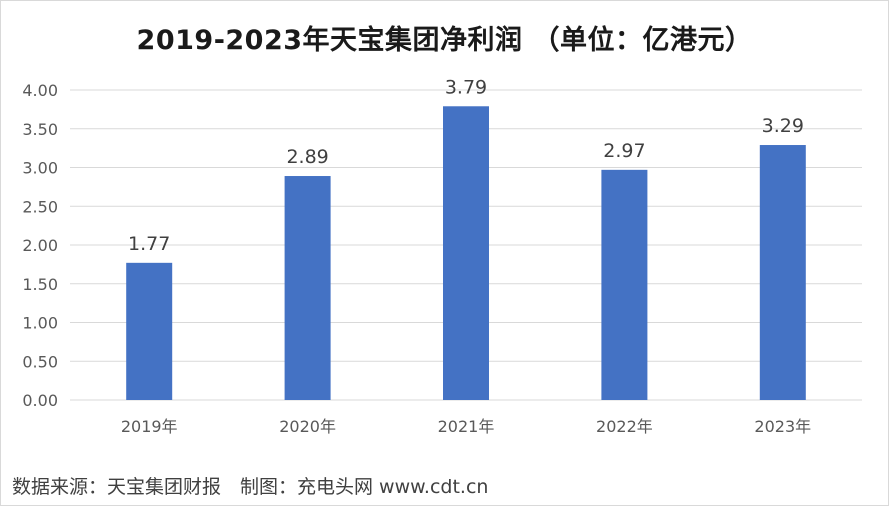 The height and width of the screenshot is (506, 889). I want to click on source-note: 数据来源：天宝集团财报 制图：充电头网 www.cdt.cn, so click(250, 487).